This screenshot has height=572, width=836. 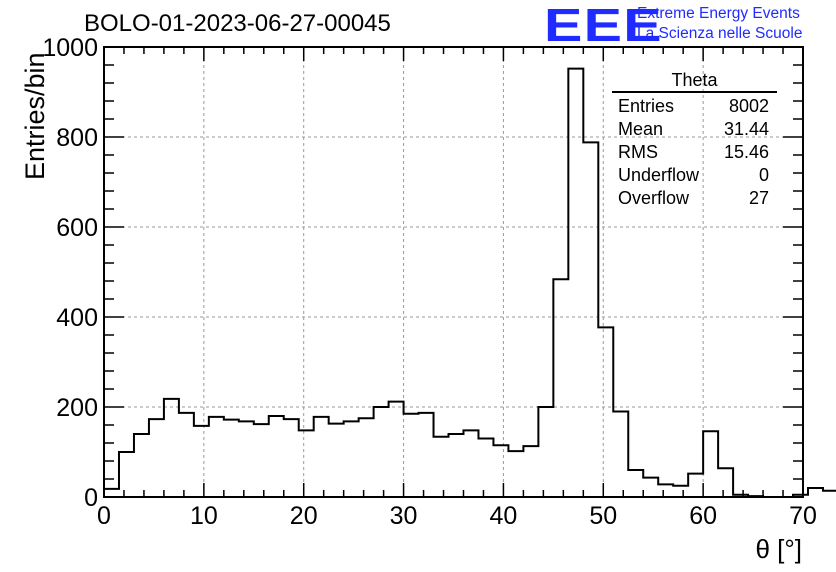 I want to click on stats-row-overflow: Overflow 27, so click(x=694, y=198).